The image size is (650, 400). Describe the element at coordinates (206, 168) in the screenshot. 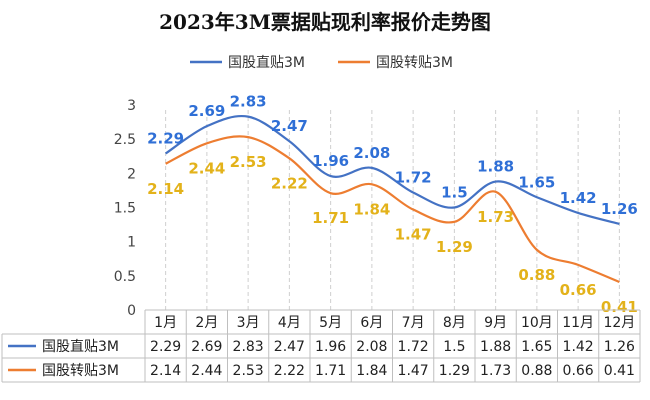

I see `data-label-series-2: 2.44` at that location.